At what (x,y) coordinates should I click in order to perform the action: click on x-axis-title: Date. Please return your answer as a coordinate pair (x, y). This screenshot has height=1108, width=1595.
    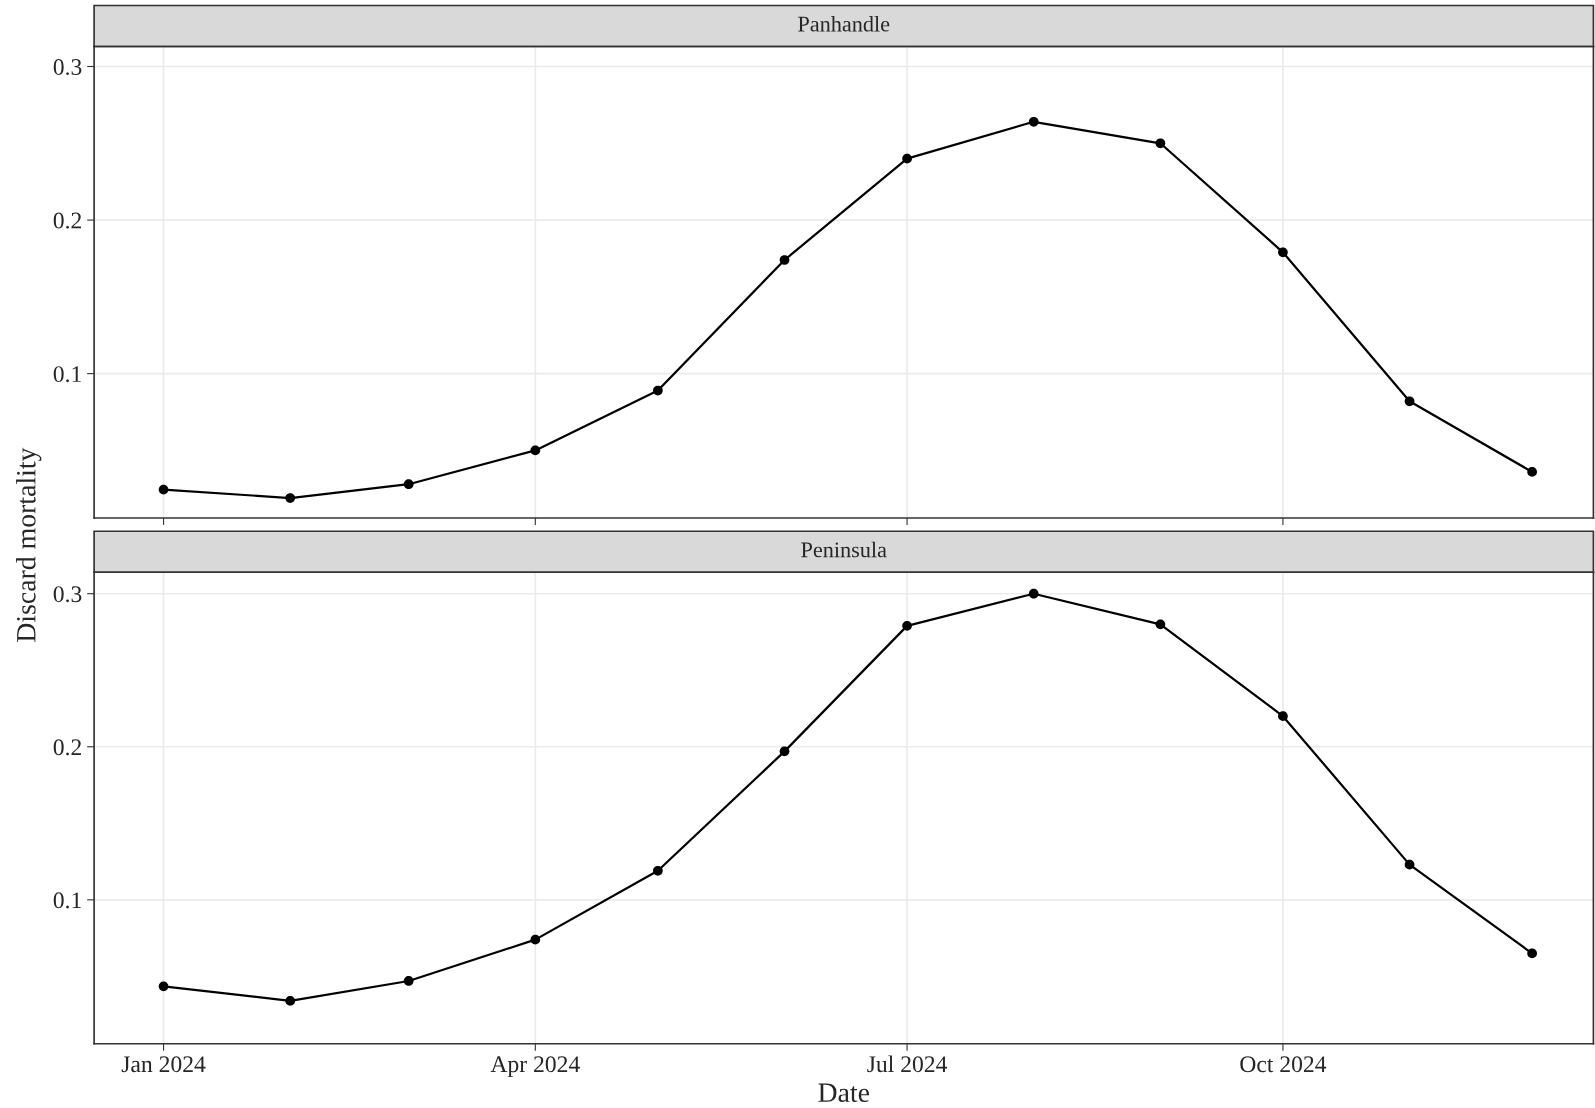
    Looking at the image, I should click on (844, 1093).